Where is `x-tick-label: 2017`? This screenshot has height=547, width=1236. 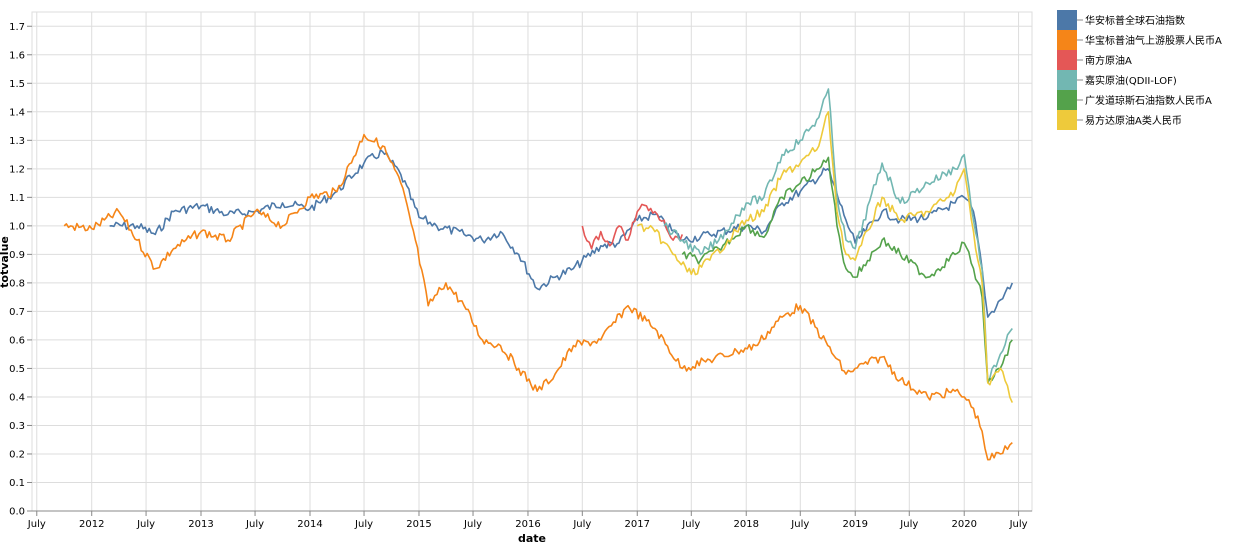 x-tick-label: 2017 is located at coordinates (637, 524).